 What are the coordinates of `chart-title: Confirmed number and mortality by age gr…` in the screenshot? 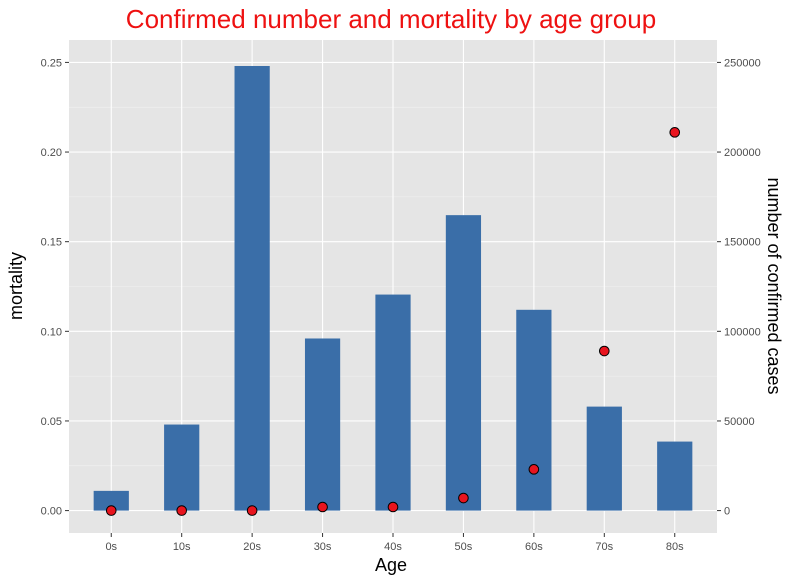 It's located at (391, 19).